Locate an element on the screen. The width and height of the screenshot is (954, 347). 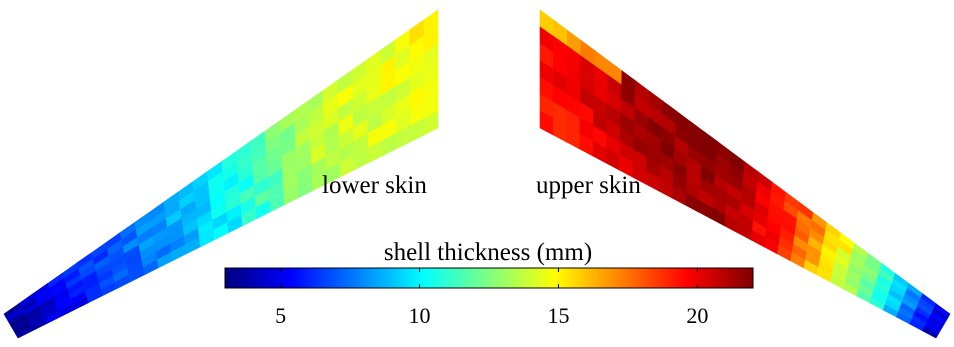
lower-skin-label: lower skin is located at coordinates (374, 185).